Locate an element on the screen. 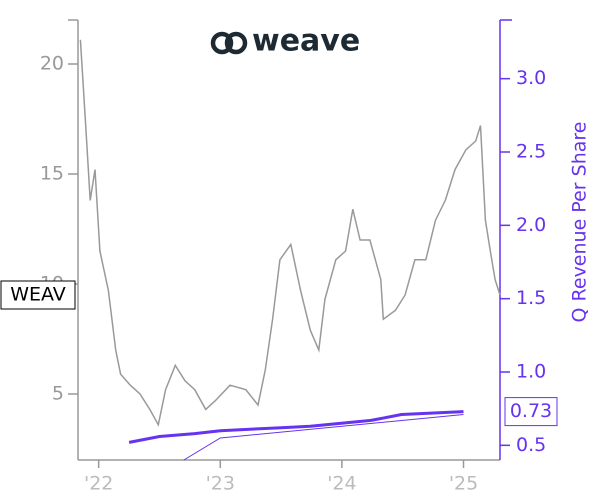 Image resolution: width=600 pixels, height=500 pixels. x-tick-label: '25 is located at coordinates (463, 484).